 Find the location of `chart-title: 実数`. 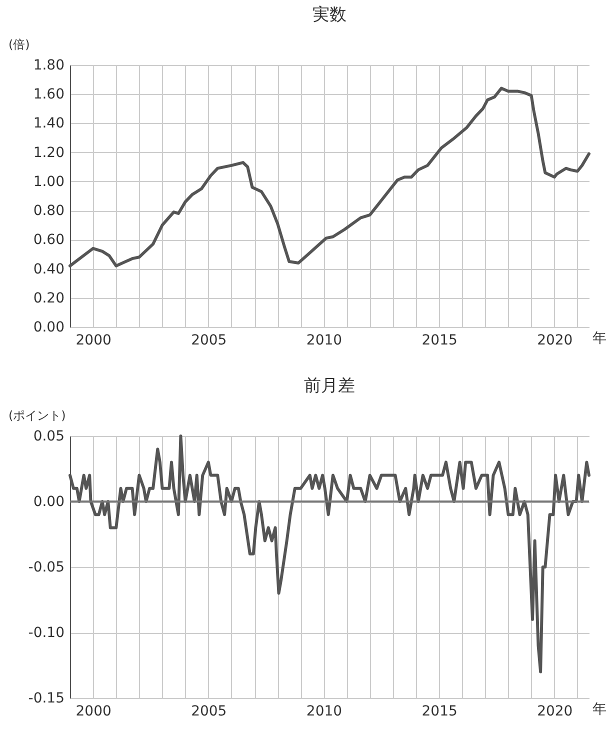

chart-title: 実数 is located at coordinates (329, 15).